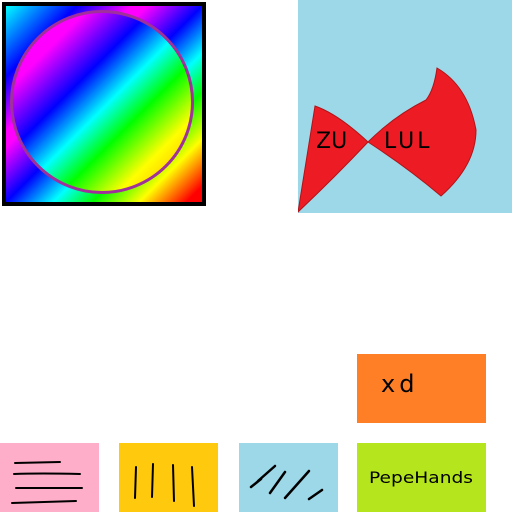  Describe the element at coordinates (164, 485) in the screenshot. I see `vertical-lines-drawing` at that location.